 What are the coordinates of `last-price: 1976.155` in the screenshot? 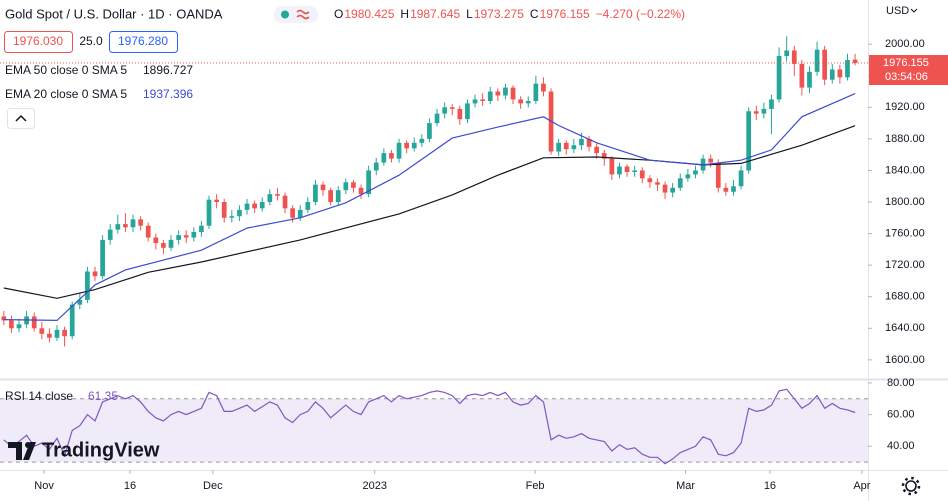 It's located at (906, 63).